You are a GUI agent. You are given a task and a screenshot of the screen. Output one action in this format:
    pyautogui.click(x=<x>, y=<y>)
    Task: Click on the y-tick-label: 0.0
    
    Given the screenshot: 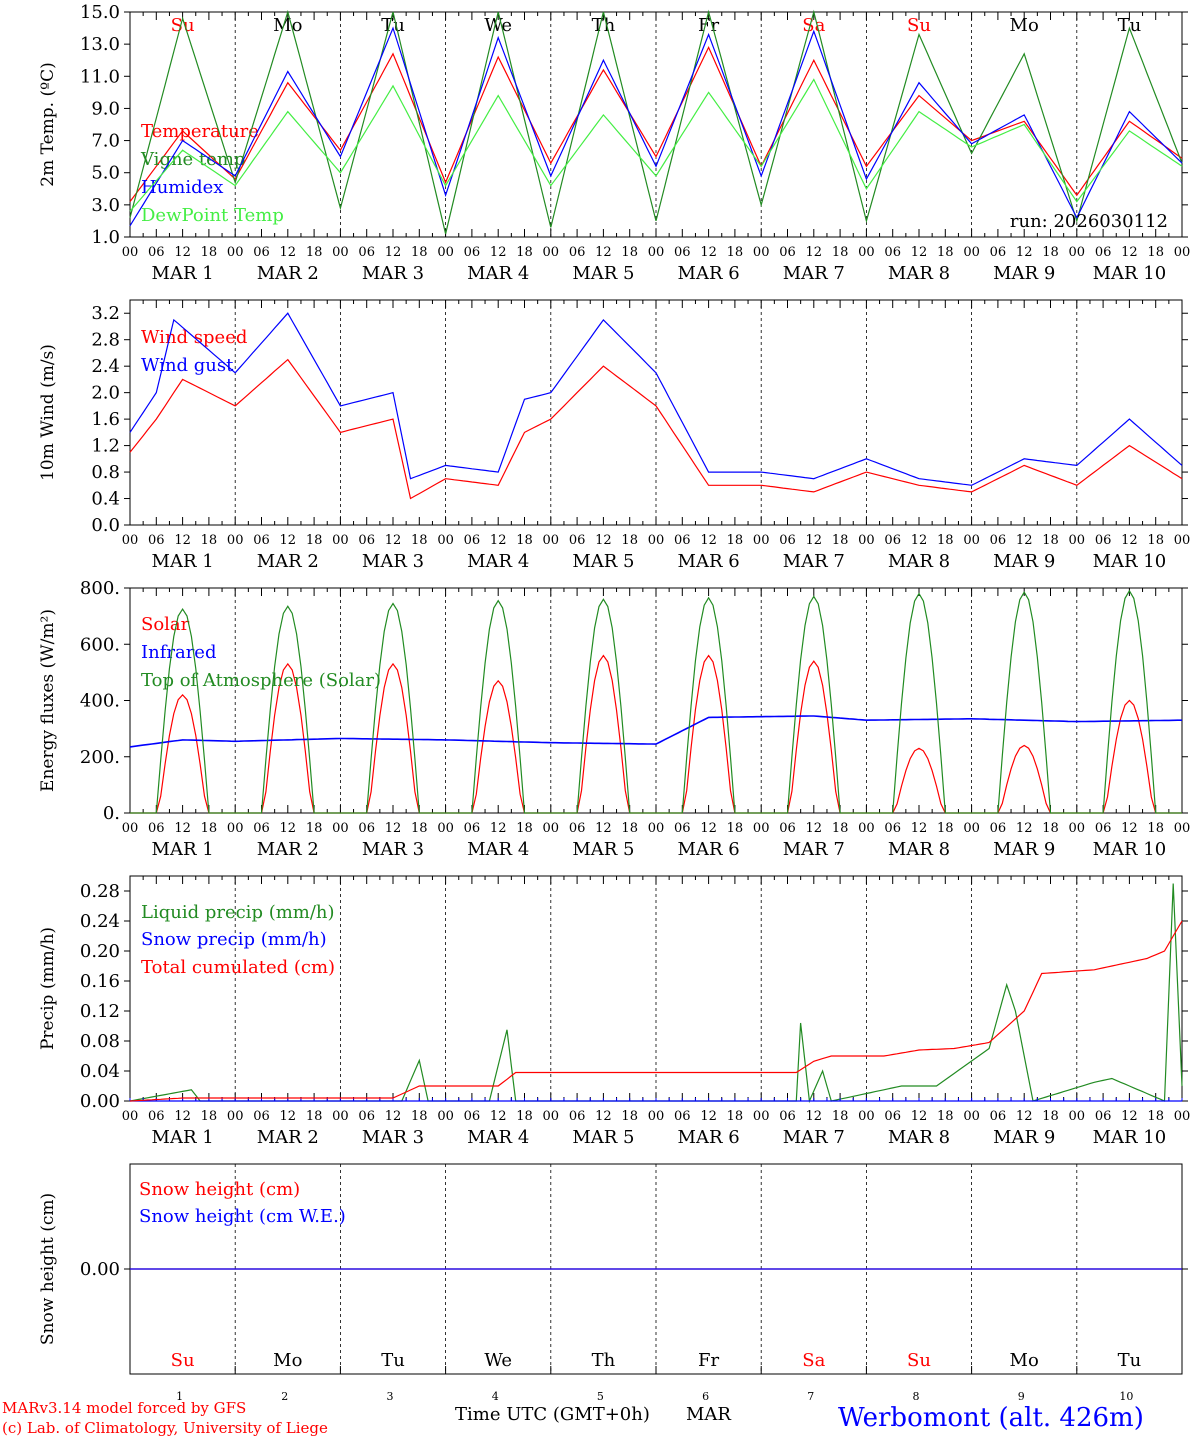 What is the action you would take?
    pyautogui.click(x=105, y=525)
    